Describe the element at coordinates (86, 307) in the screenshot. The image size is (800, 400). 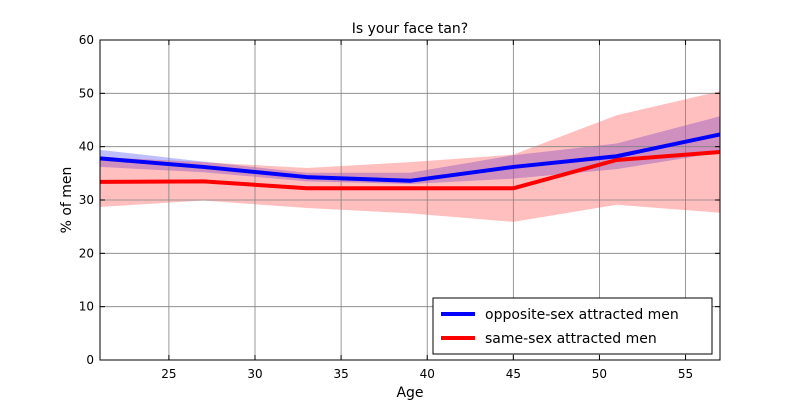
I see `y-tick-label-1: 10` at that location.